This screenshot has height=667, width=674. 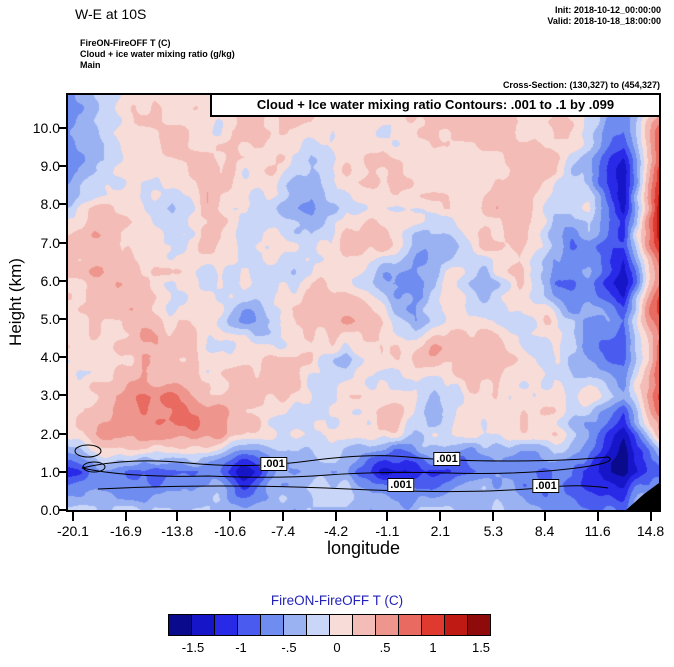 I want to click on field-line-2: Cloud + ice water mixing ratio (g/kg), so click(x=157, y=54).